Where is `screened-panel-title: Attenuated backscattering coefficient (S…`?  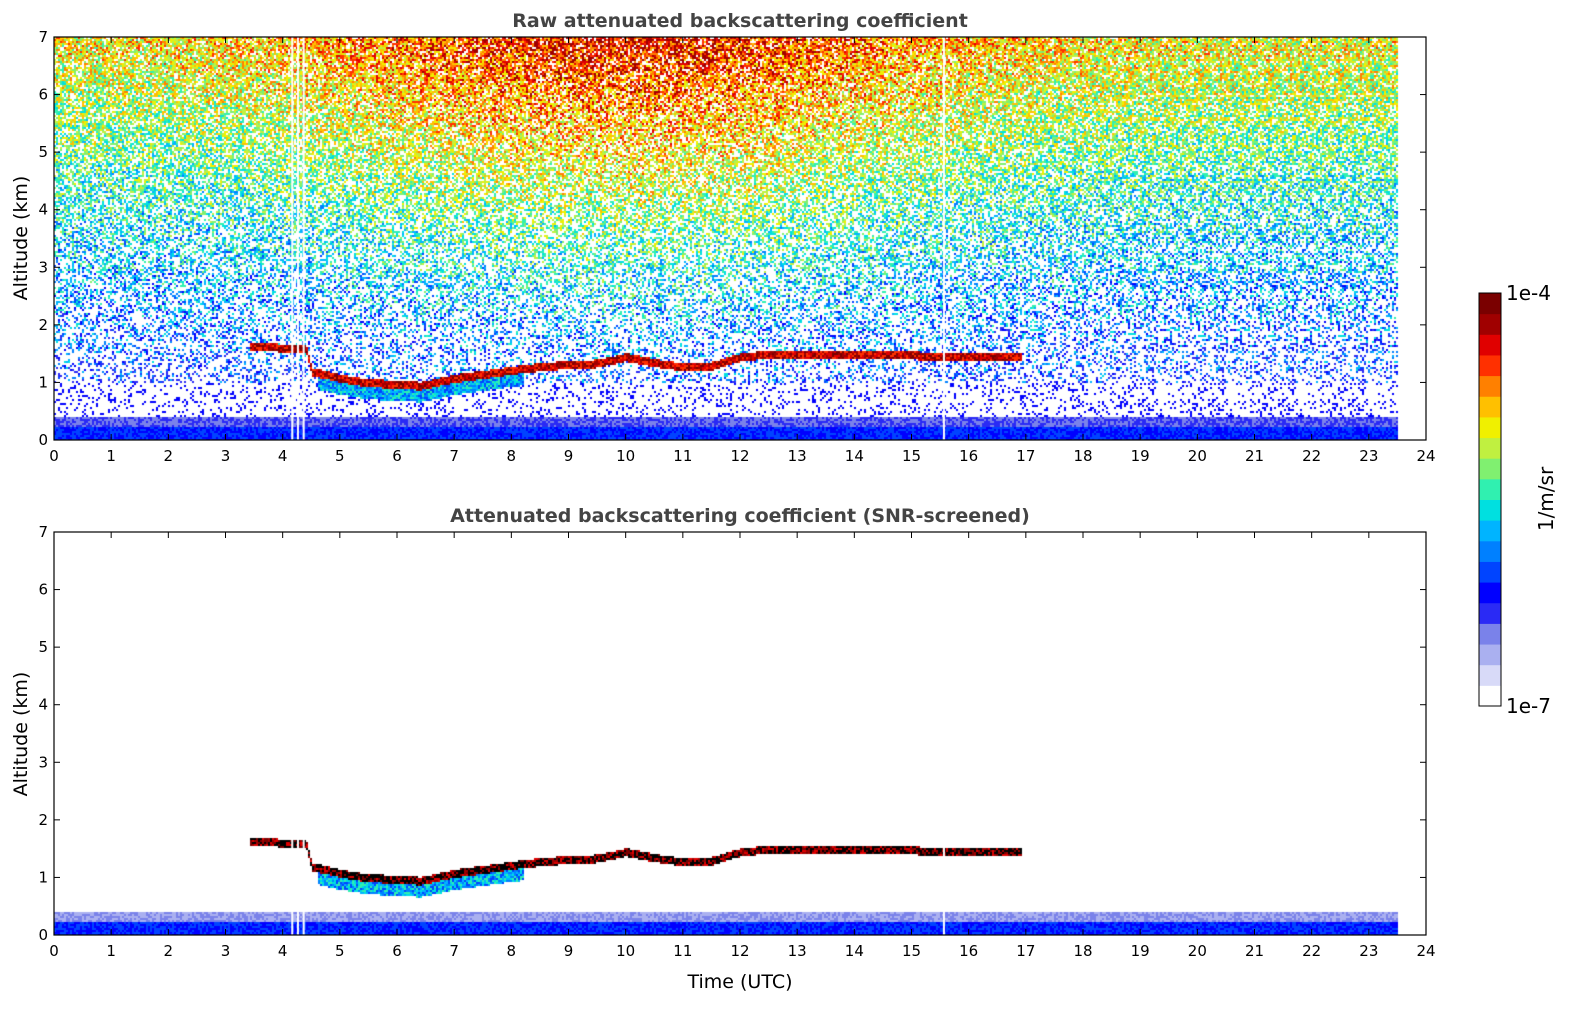 screened-panel-title: Attenuated backscattering coefficient (S… is located at coordinates (740, 516).